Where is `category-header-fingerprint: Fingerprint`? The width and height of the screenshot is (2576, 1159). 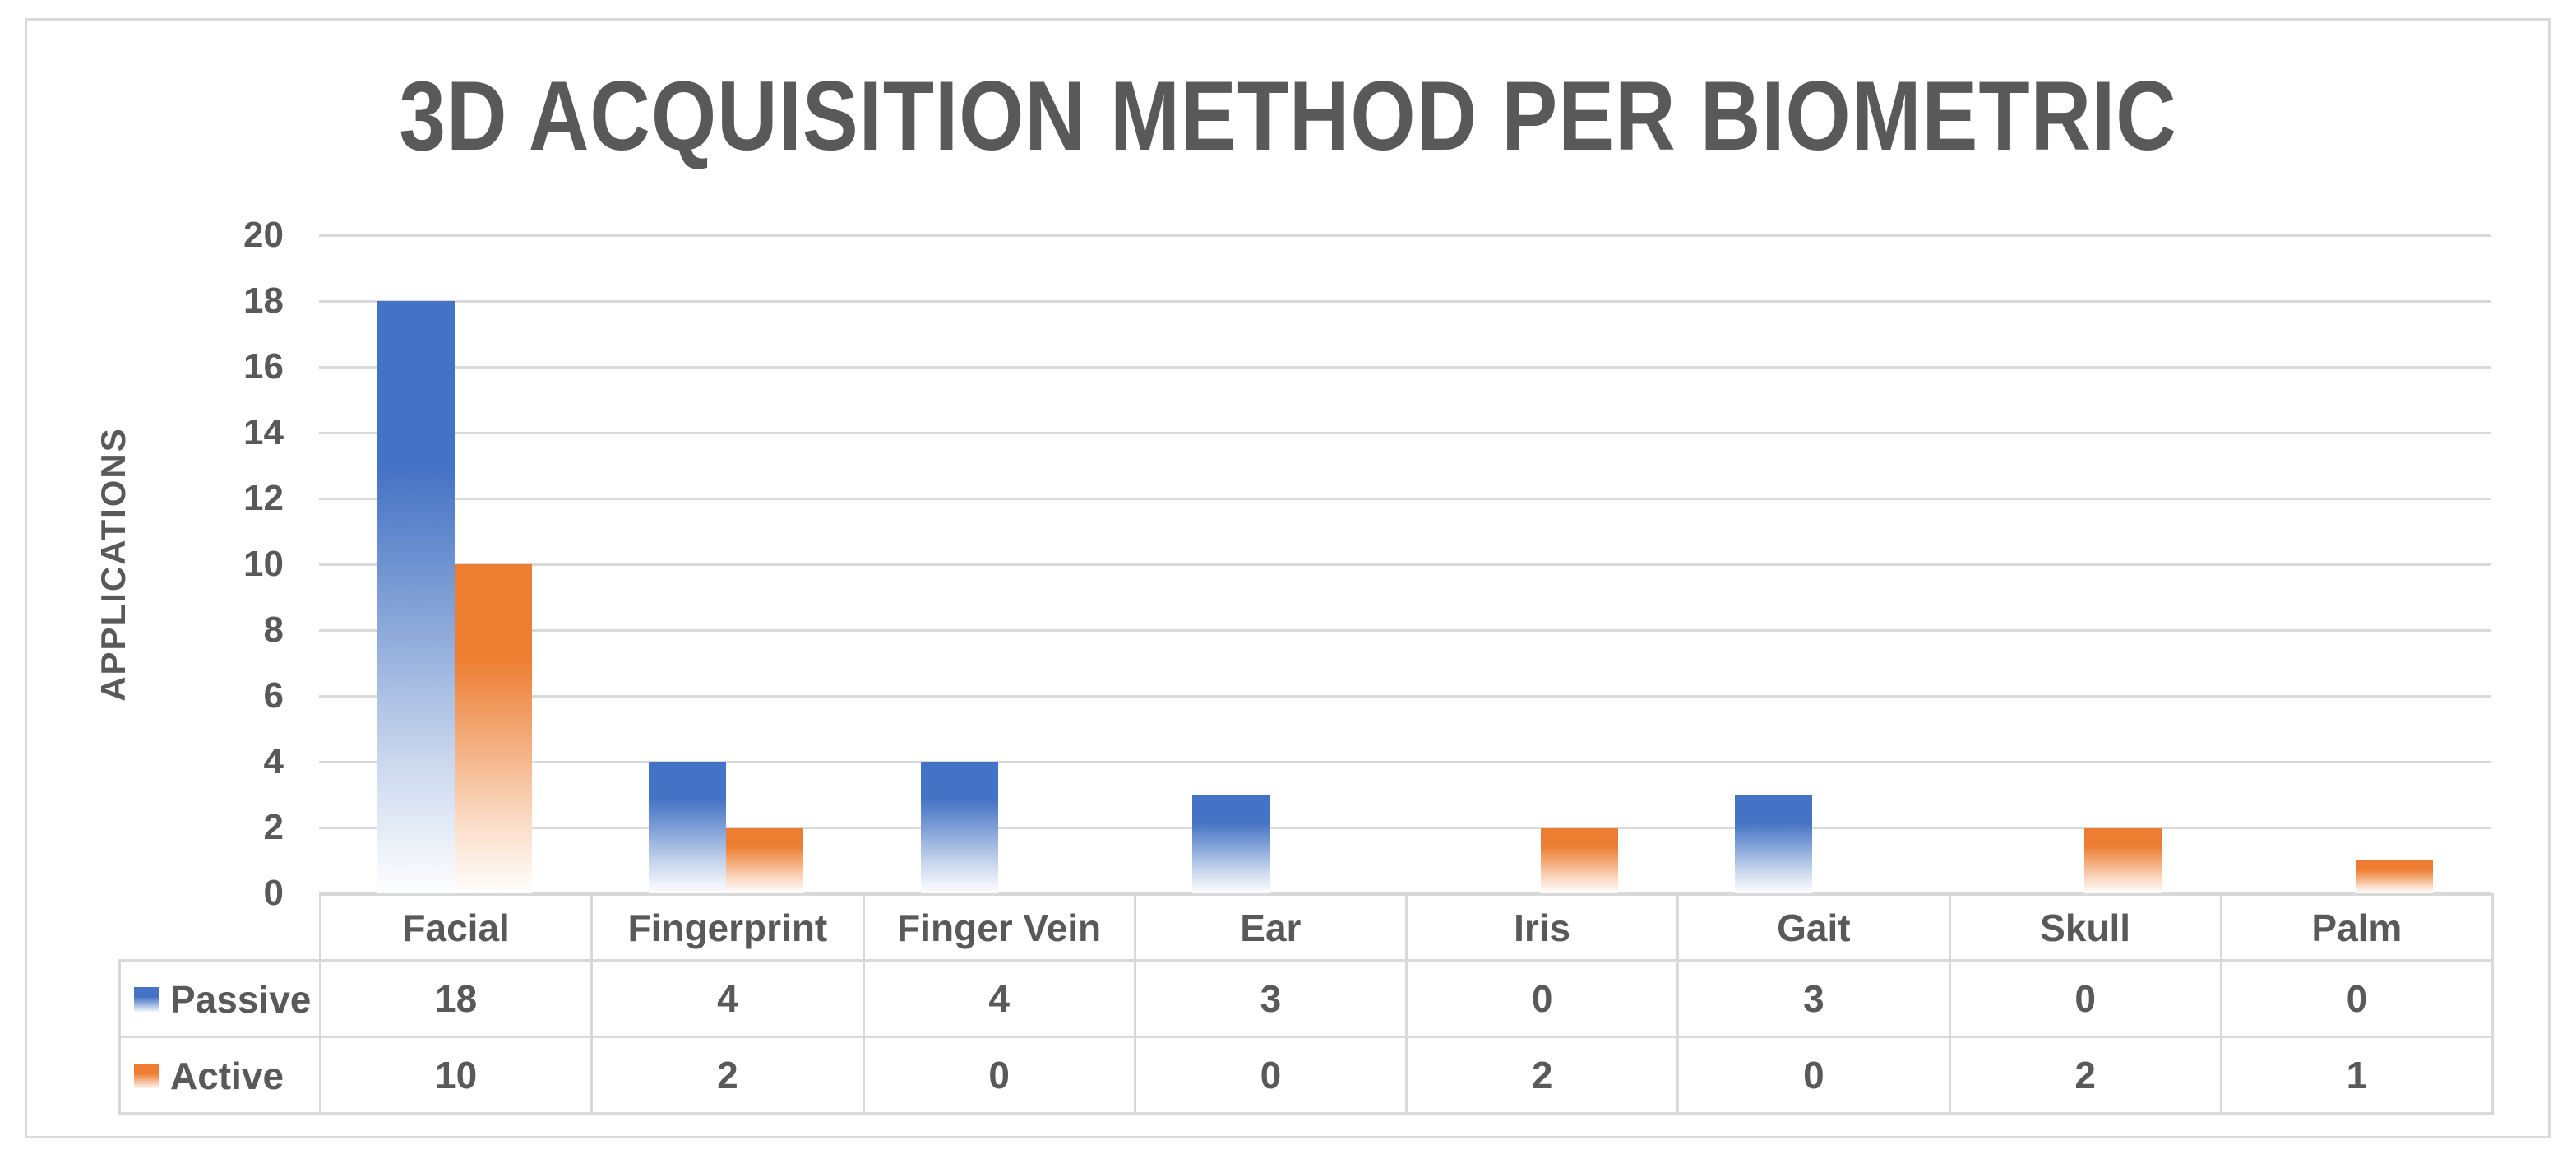 category-header-fingerprint: Fingerprint is located at coordinates (727, 927).